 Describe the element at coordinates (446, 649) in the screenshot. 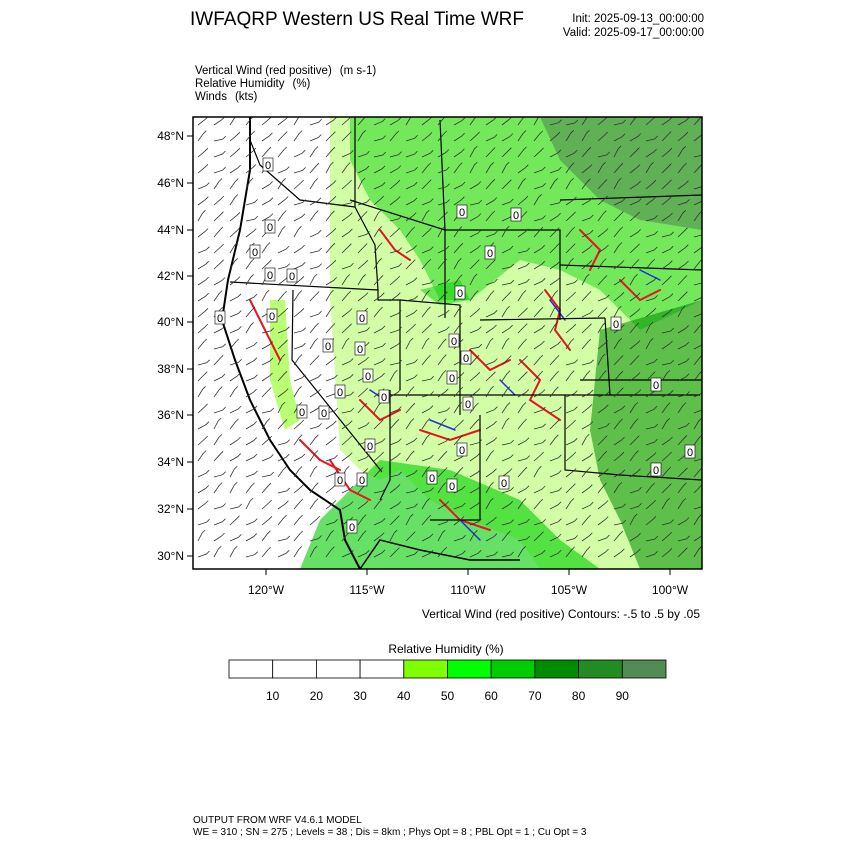

I see `colorbar-title: Relative Humidity (%)` at that location.